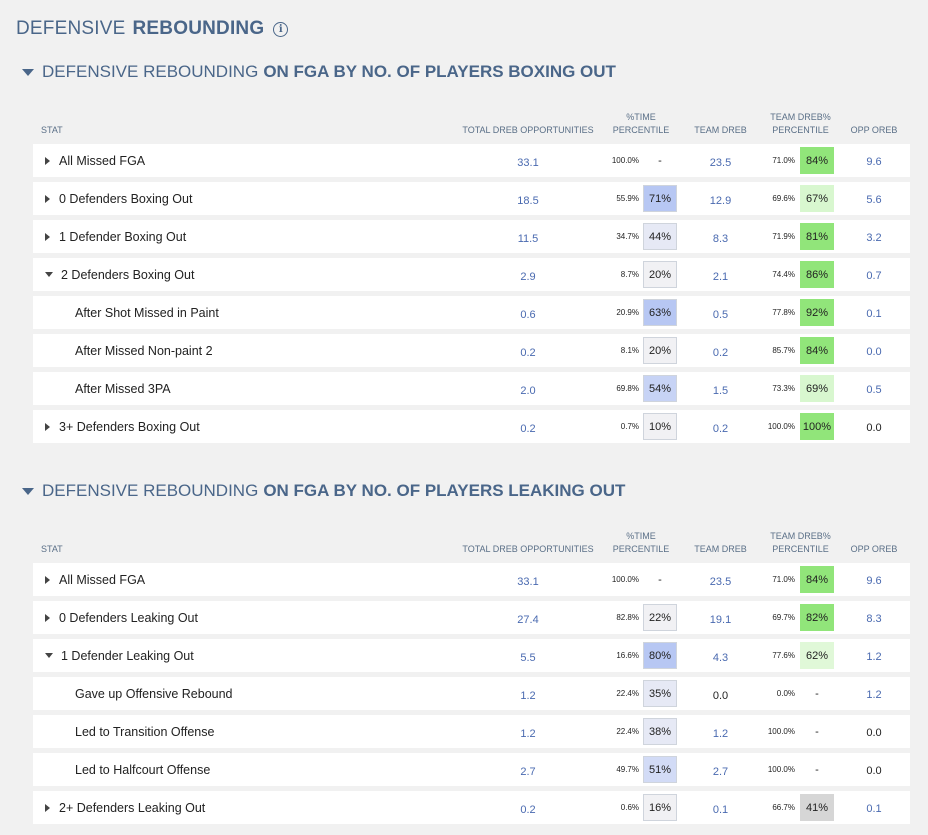  What do you see at coordinates (641, 549) in the screenshot?
I see `header-time-line: PERCENTILE` at bounding box center [641, 549].